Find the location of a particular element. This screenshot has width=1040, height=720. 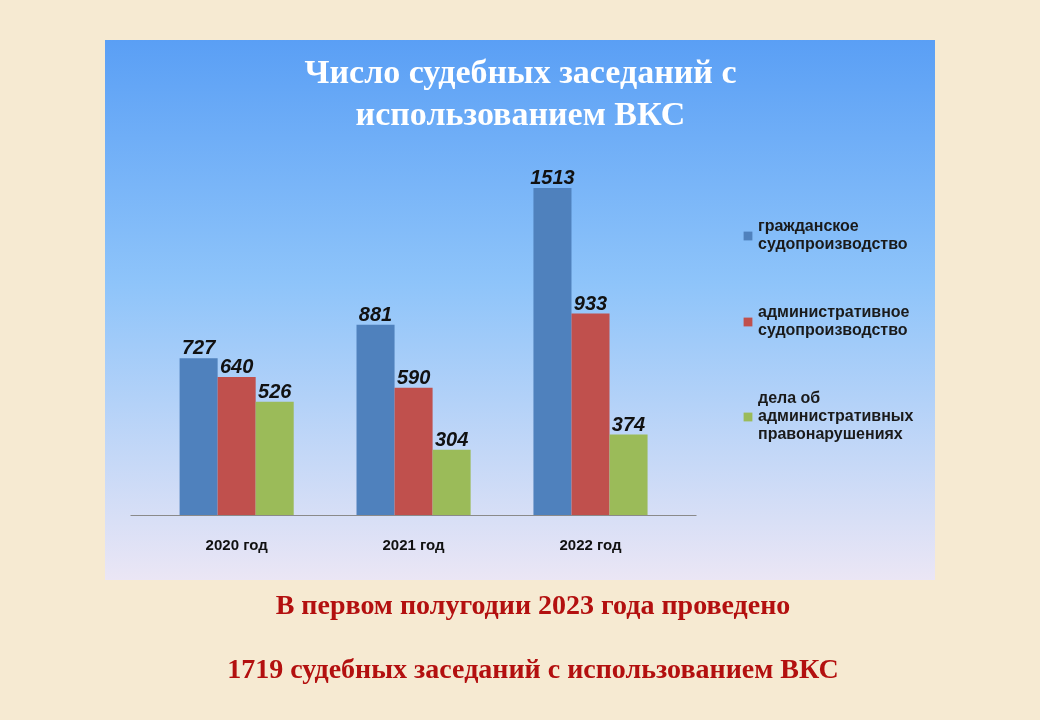

data-label: 640 is located at coordinates (236, 366).